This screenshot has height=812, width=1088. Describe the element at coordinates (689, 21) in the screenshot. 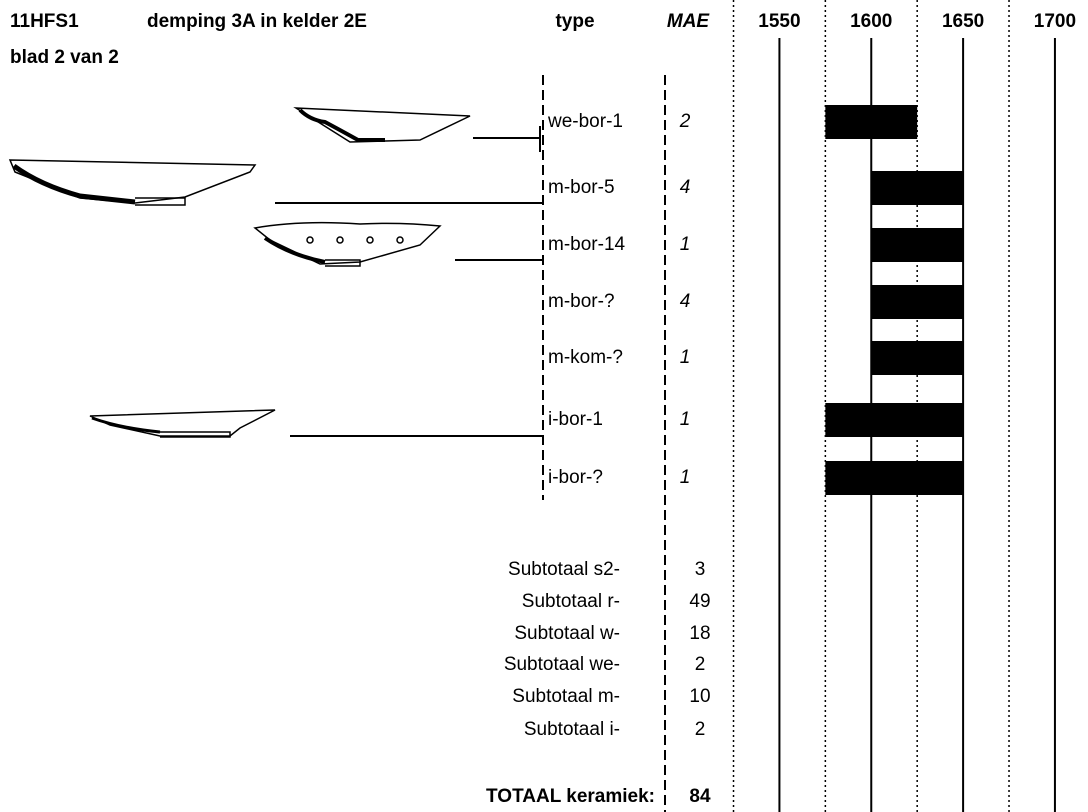

I see `mae-header: MAE` at that location.